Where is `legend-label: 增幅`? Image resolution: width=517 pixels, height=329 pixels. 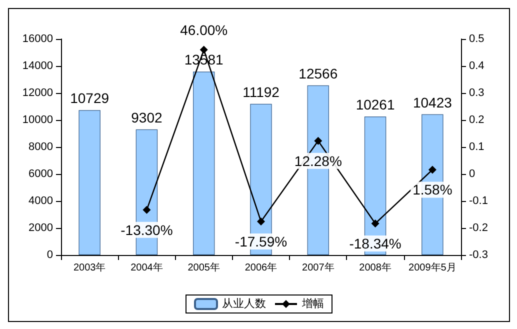
legend-label: 增幅 is located at coordinates (312, 304).